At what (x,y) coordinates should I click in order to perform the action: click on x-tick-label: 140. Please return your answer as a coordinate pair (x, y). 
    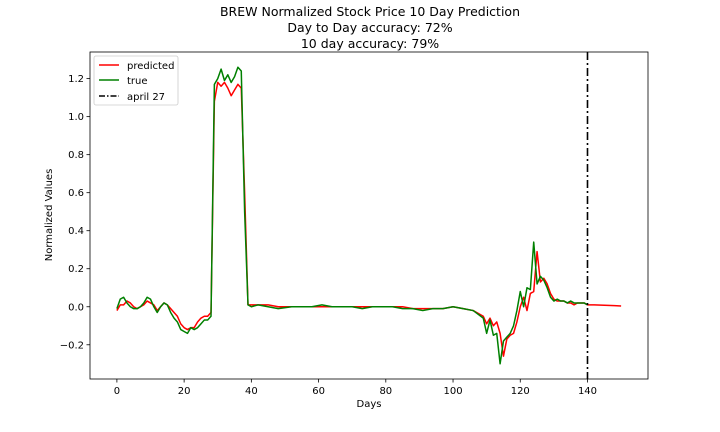
    Looking at the image, I should click on (587, 391).